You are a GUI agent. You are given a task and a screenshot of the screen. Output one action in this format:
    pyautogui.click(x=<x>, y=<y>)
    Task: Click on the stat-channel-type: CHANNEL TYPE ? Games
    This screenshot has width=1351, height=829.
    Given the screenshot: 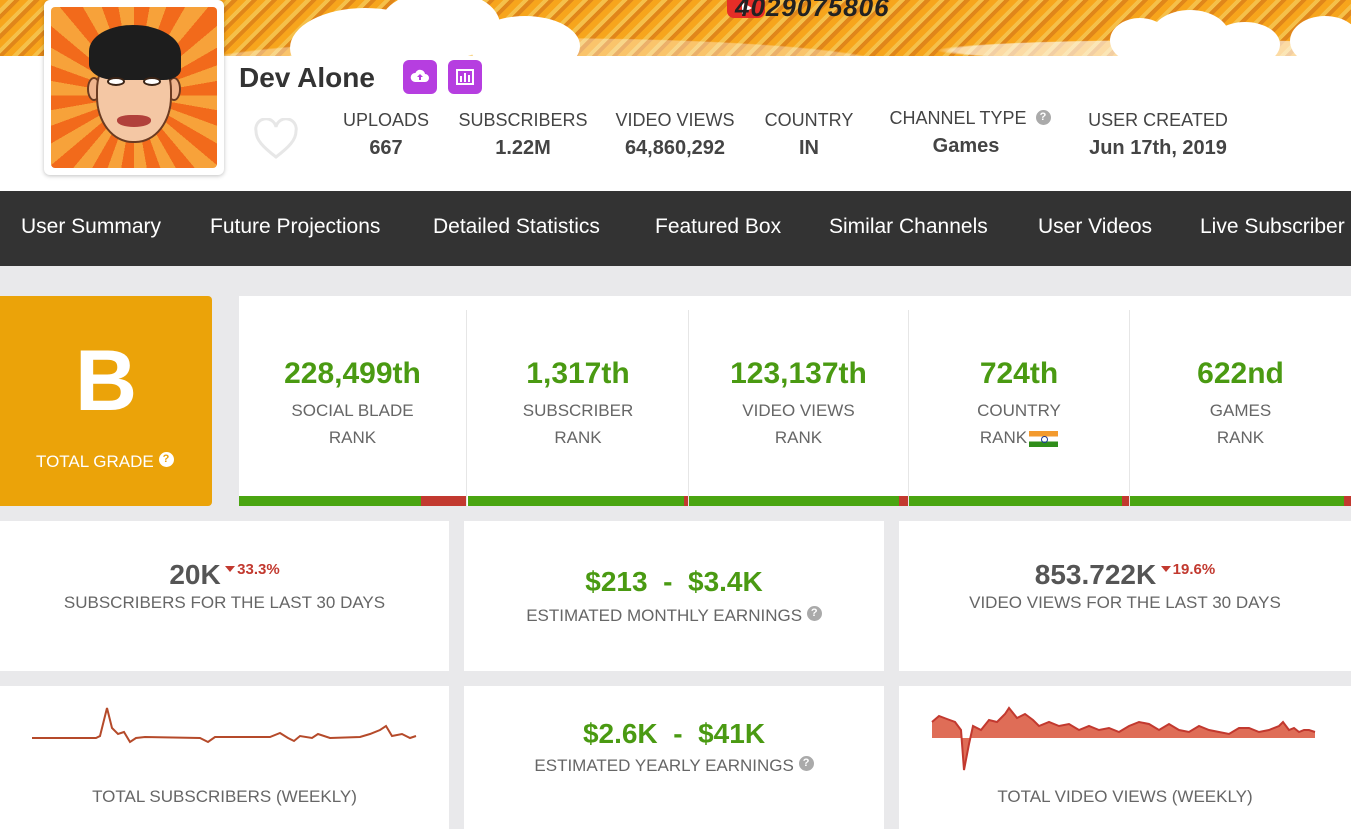 What is the action you would take?
    pyautogui.click(x=970, y=133)
    